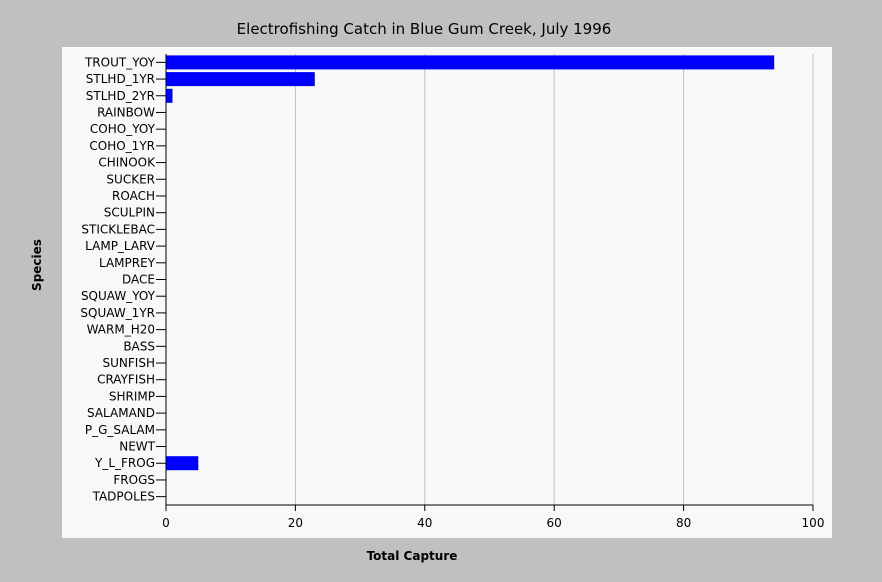 The height and width of the screenshot is (582, 882). What do you see at coordinates (124, 463) in the screenshot?
I see `y-tick-label: Y_L_FROG` at bounding box center [124, 463].